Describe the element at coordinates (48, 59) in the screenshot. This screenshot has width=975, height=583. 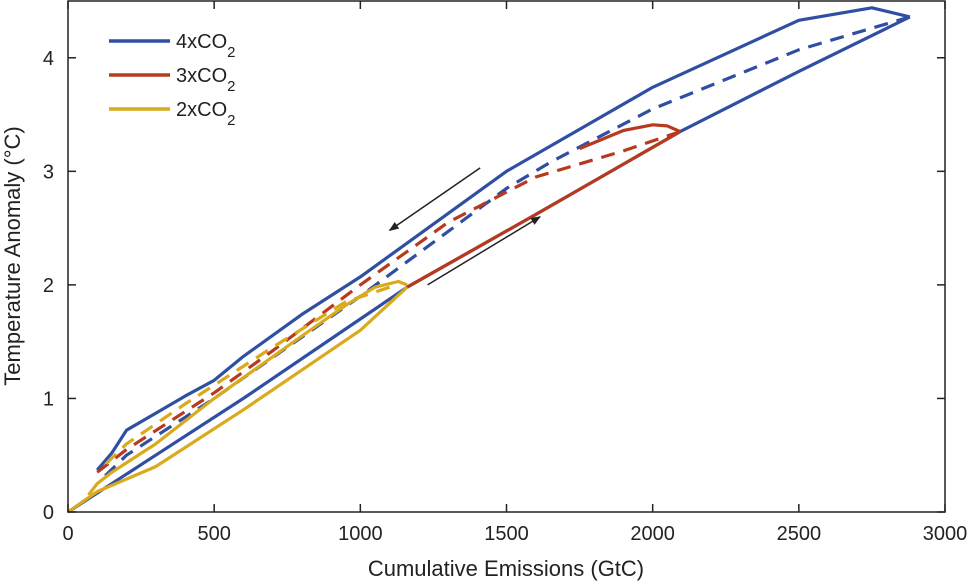
I see `y-tick-label: 4` at that location.